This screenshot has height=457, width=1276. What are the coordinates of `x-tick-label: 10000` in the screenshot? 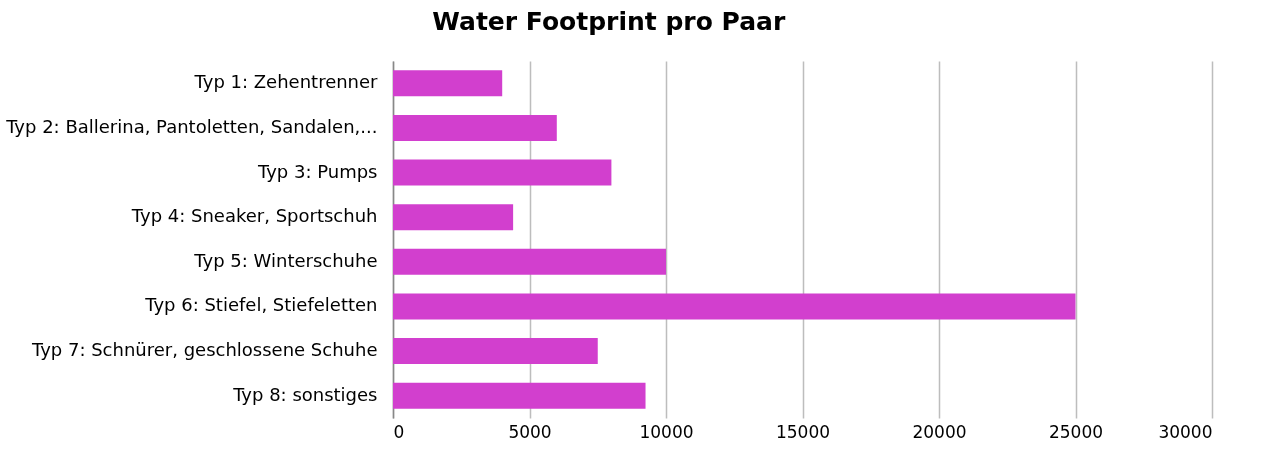 It's located at (666, 431).